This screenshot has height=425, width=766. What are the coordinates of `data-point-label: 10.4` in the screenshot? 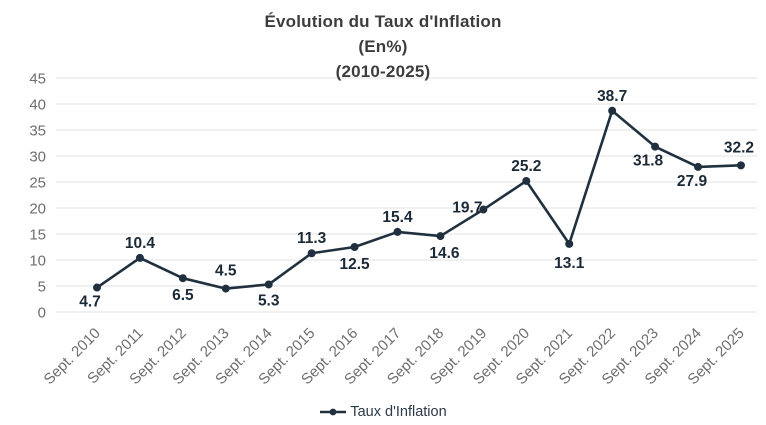 It's located at (140, 243).